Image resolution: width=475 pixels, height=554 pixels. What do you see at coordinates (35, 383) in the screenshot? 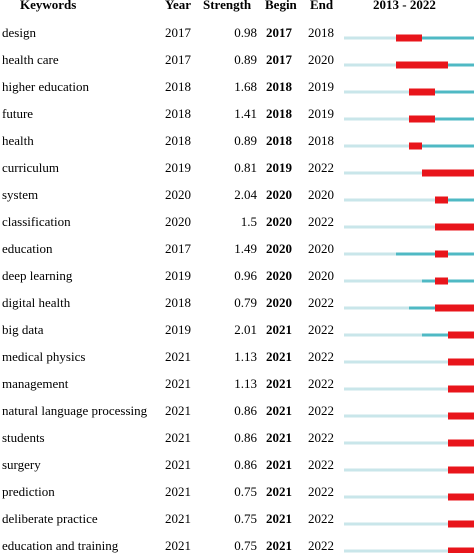
I see `cell-keyword: management` at bounding box center [35, 383].